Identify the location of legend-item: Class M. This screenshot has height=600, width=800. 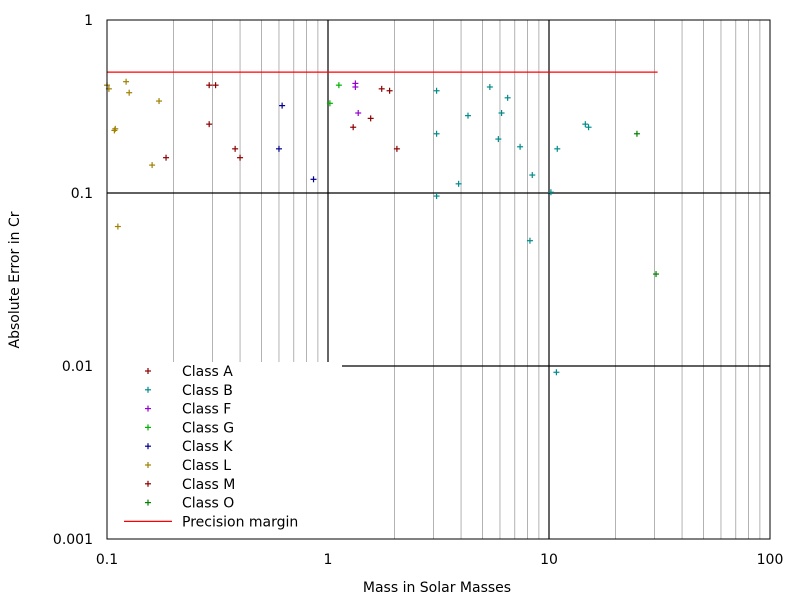
(190, 485).